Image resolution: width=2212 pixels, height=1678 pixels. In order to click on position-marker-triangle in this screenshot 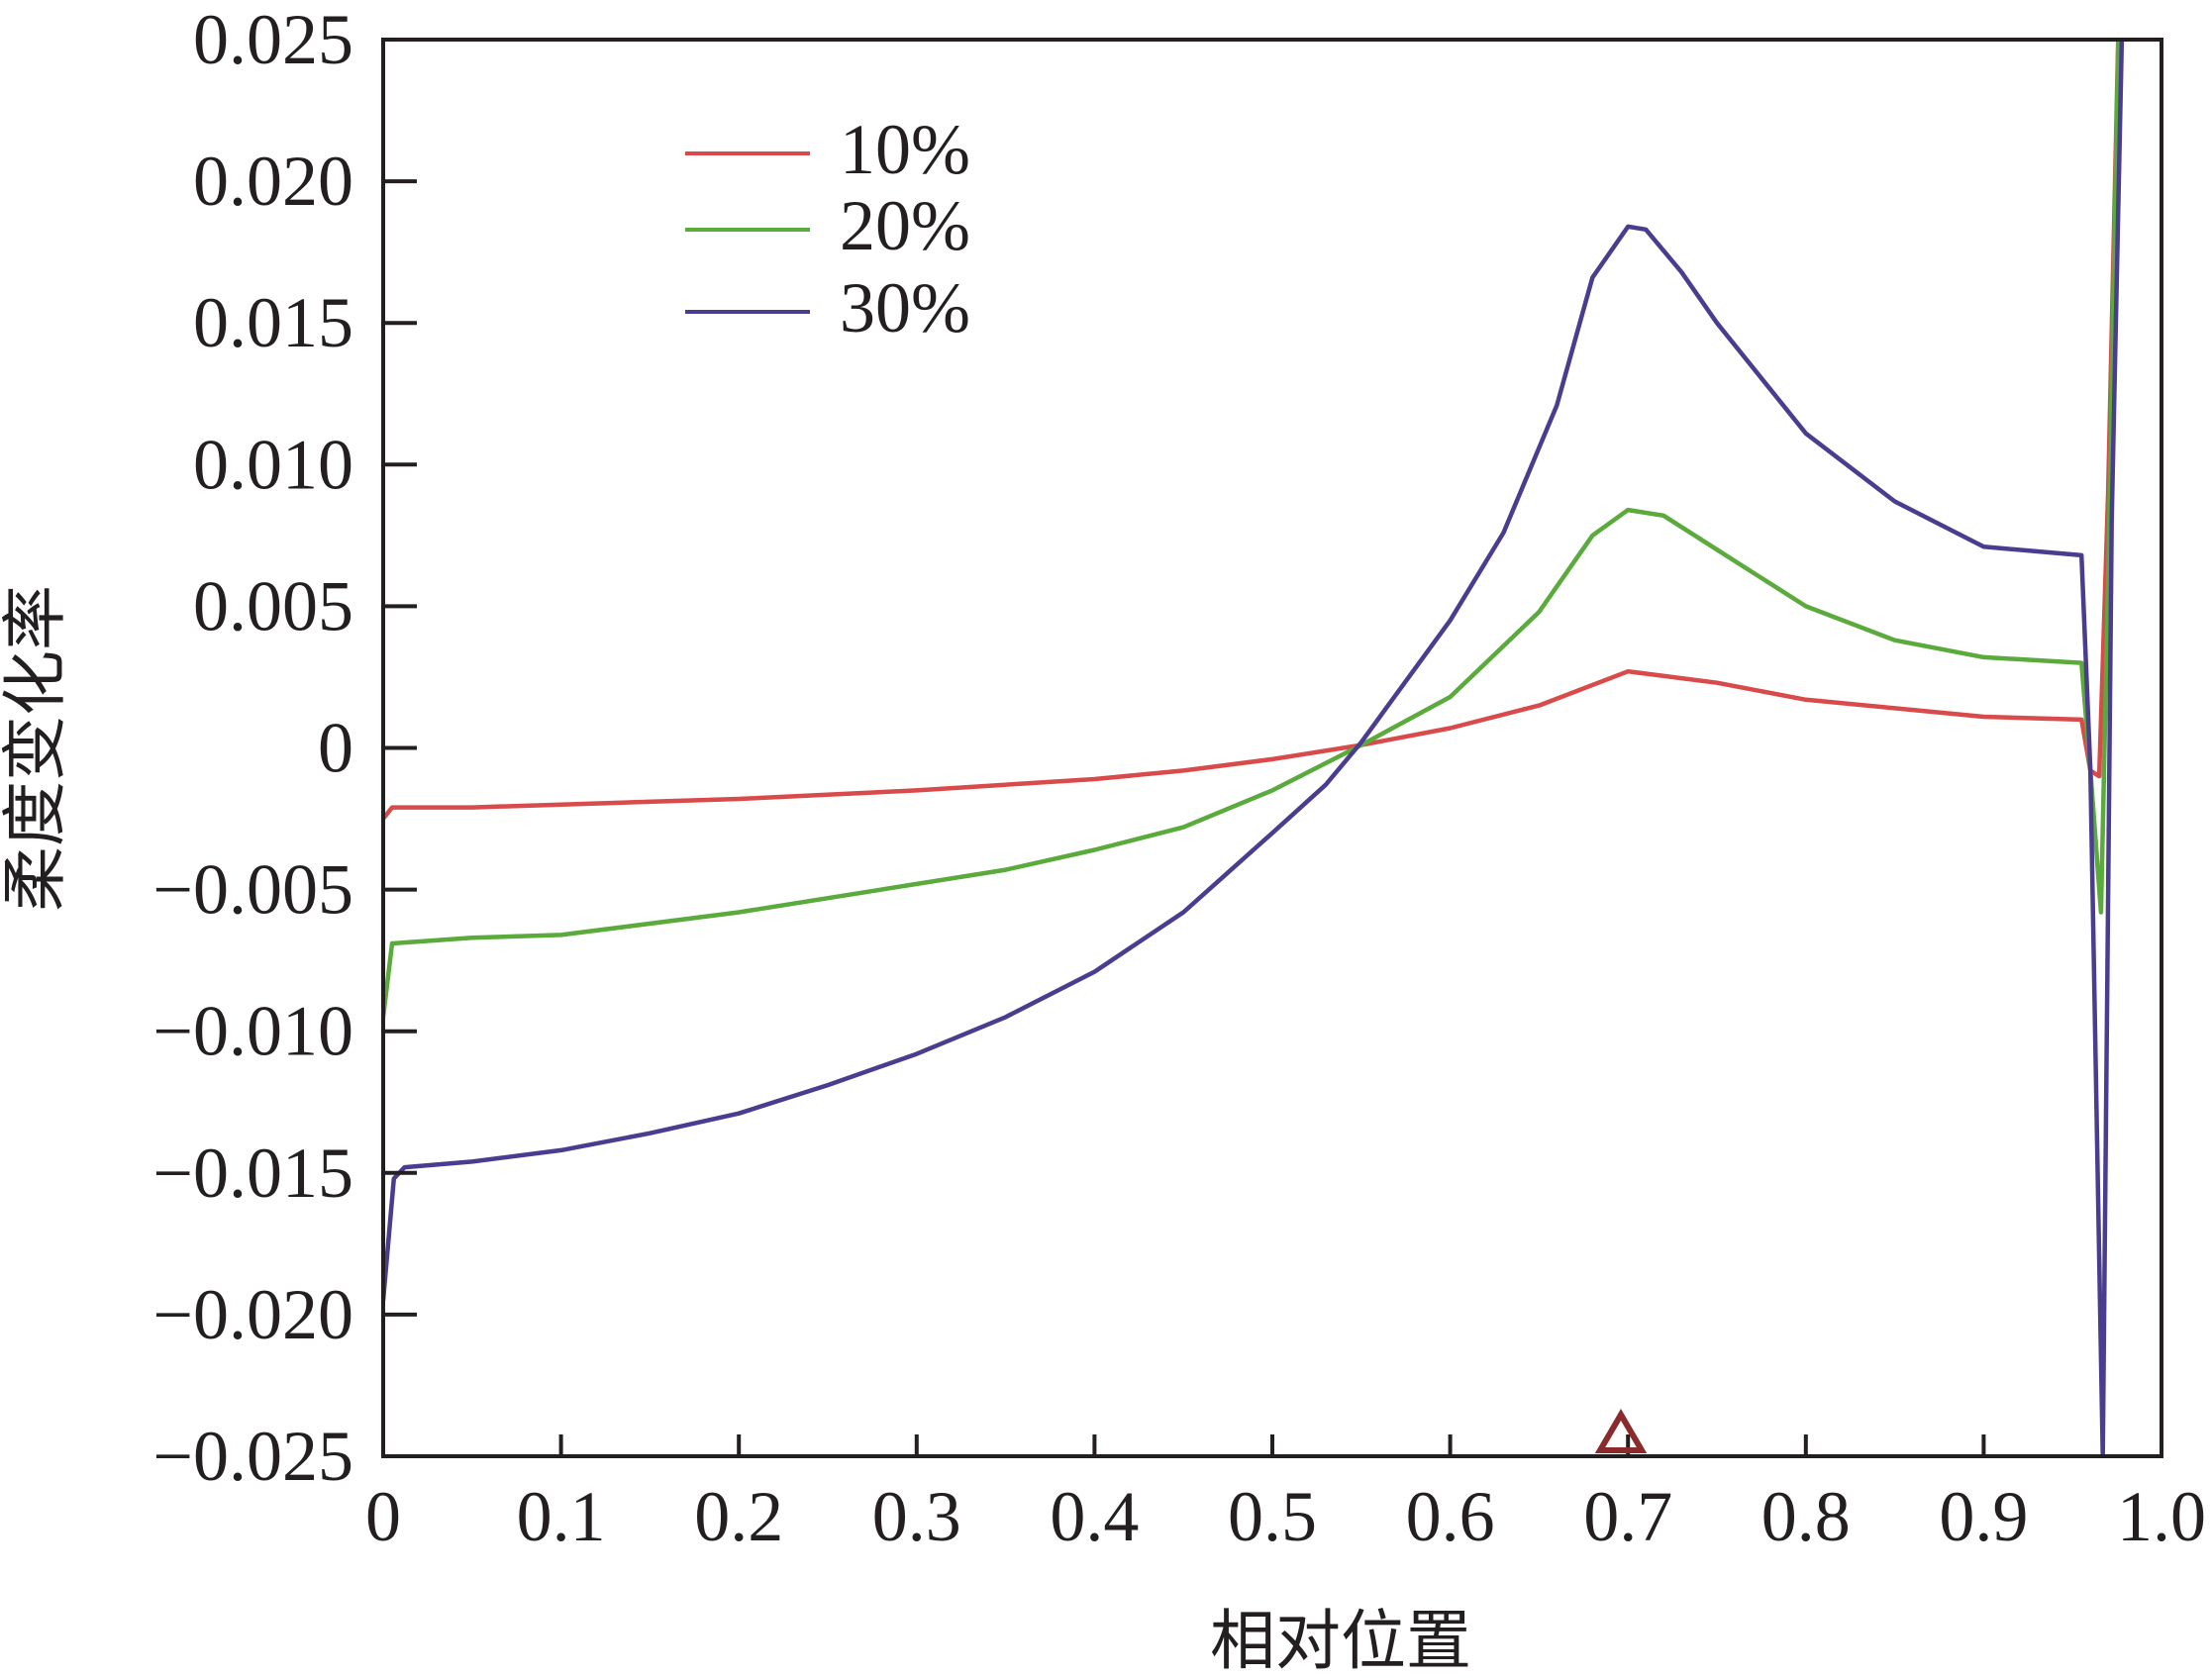, I will do `click(1621, 1431)`.